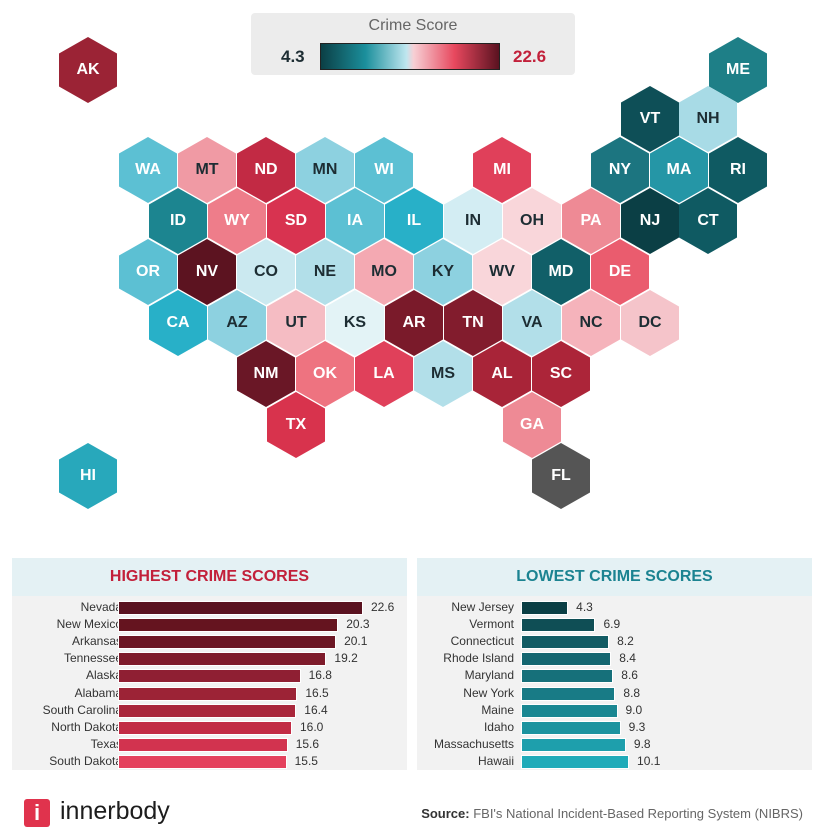 This screenshot has height=833, width=825. I want to click on bar-label: South Dakota, so click(85, 760).